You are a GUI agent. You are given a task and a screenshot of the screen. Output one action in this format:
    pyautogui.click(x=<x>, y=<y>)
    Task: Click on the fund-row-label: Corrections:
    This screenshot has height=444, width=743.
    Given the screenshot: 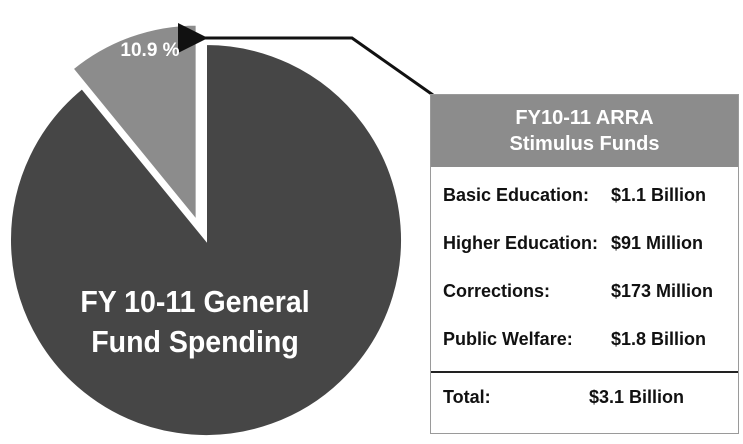 What is the action you would take?
    pyautogui.click(x=497, y=291)
    